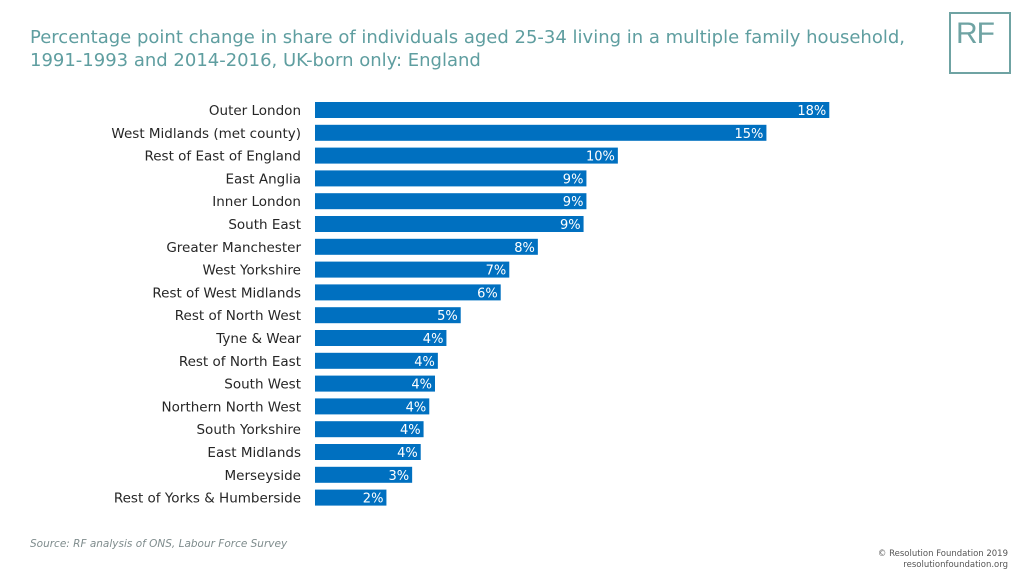 The height and width of the screenshot is (576, 1024). What do you see at coordinates (264, 225) in the screenshot?
I see `category-label: South East` at bounding box center [264, 225].